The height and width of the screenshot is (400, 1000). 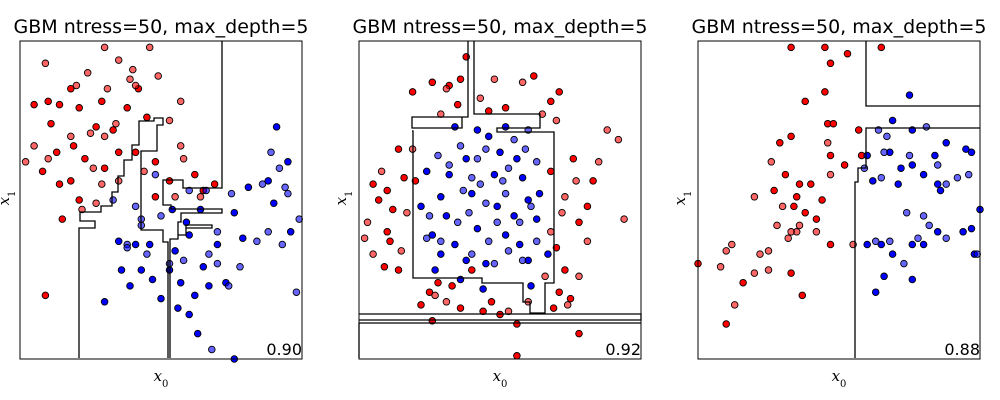 I want to click on panel-1-xlabel: x0, so click(x=161, y=378).